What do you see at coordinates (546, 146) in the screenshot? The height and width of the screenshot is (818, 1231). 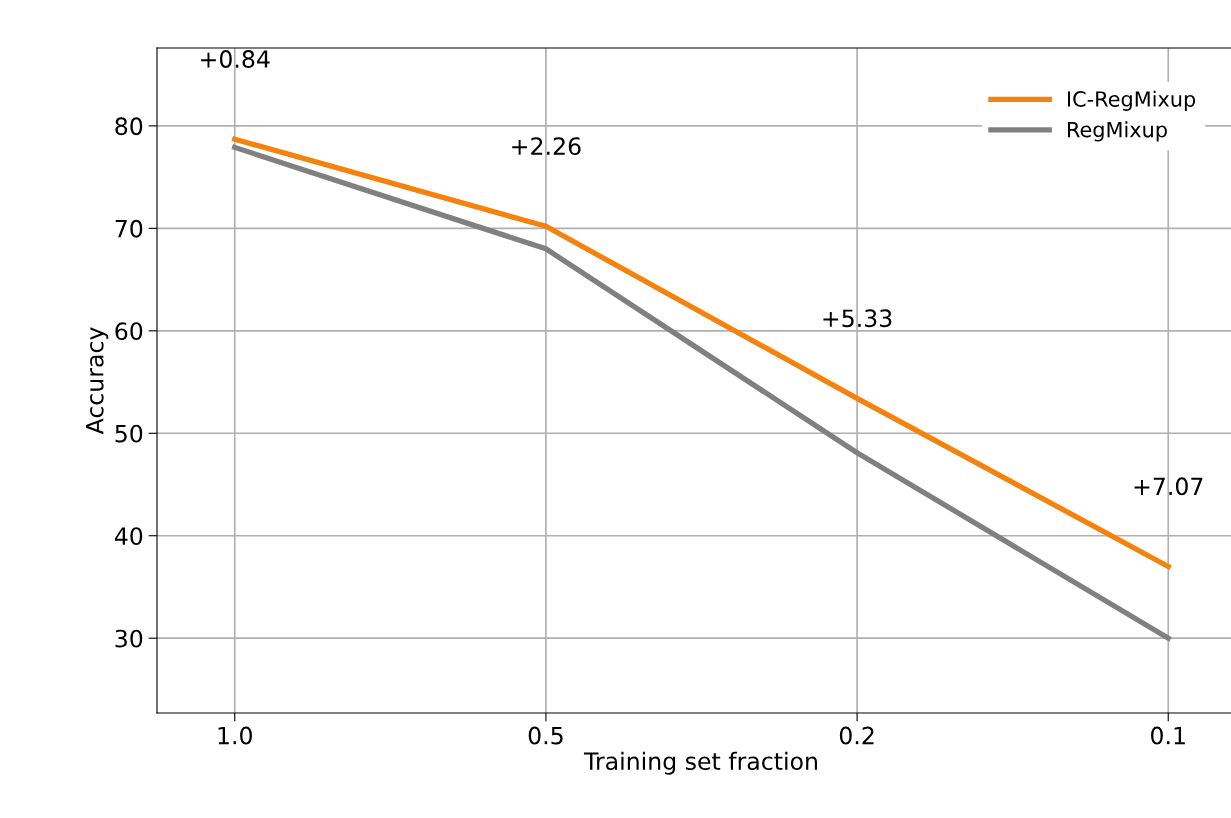 I see `annotation: +2.26` at bounding box center [546, 146].